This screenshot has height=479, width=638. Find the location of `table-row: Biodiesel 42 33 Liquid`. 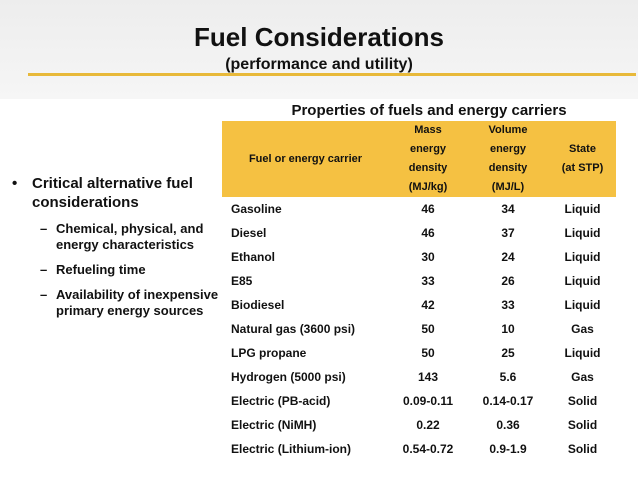

table-row: Biodiesel 42 33 Liquid is located at coordinates (419, 305).